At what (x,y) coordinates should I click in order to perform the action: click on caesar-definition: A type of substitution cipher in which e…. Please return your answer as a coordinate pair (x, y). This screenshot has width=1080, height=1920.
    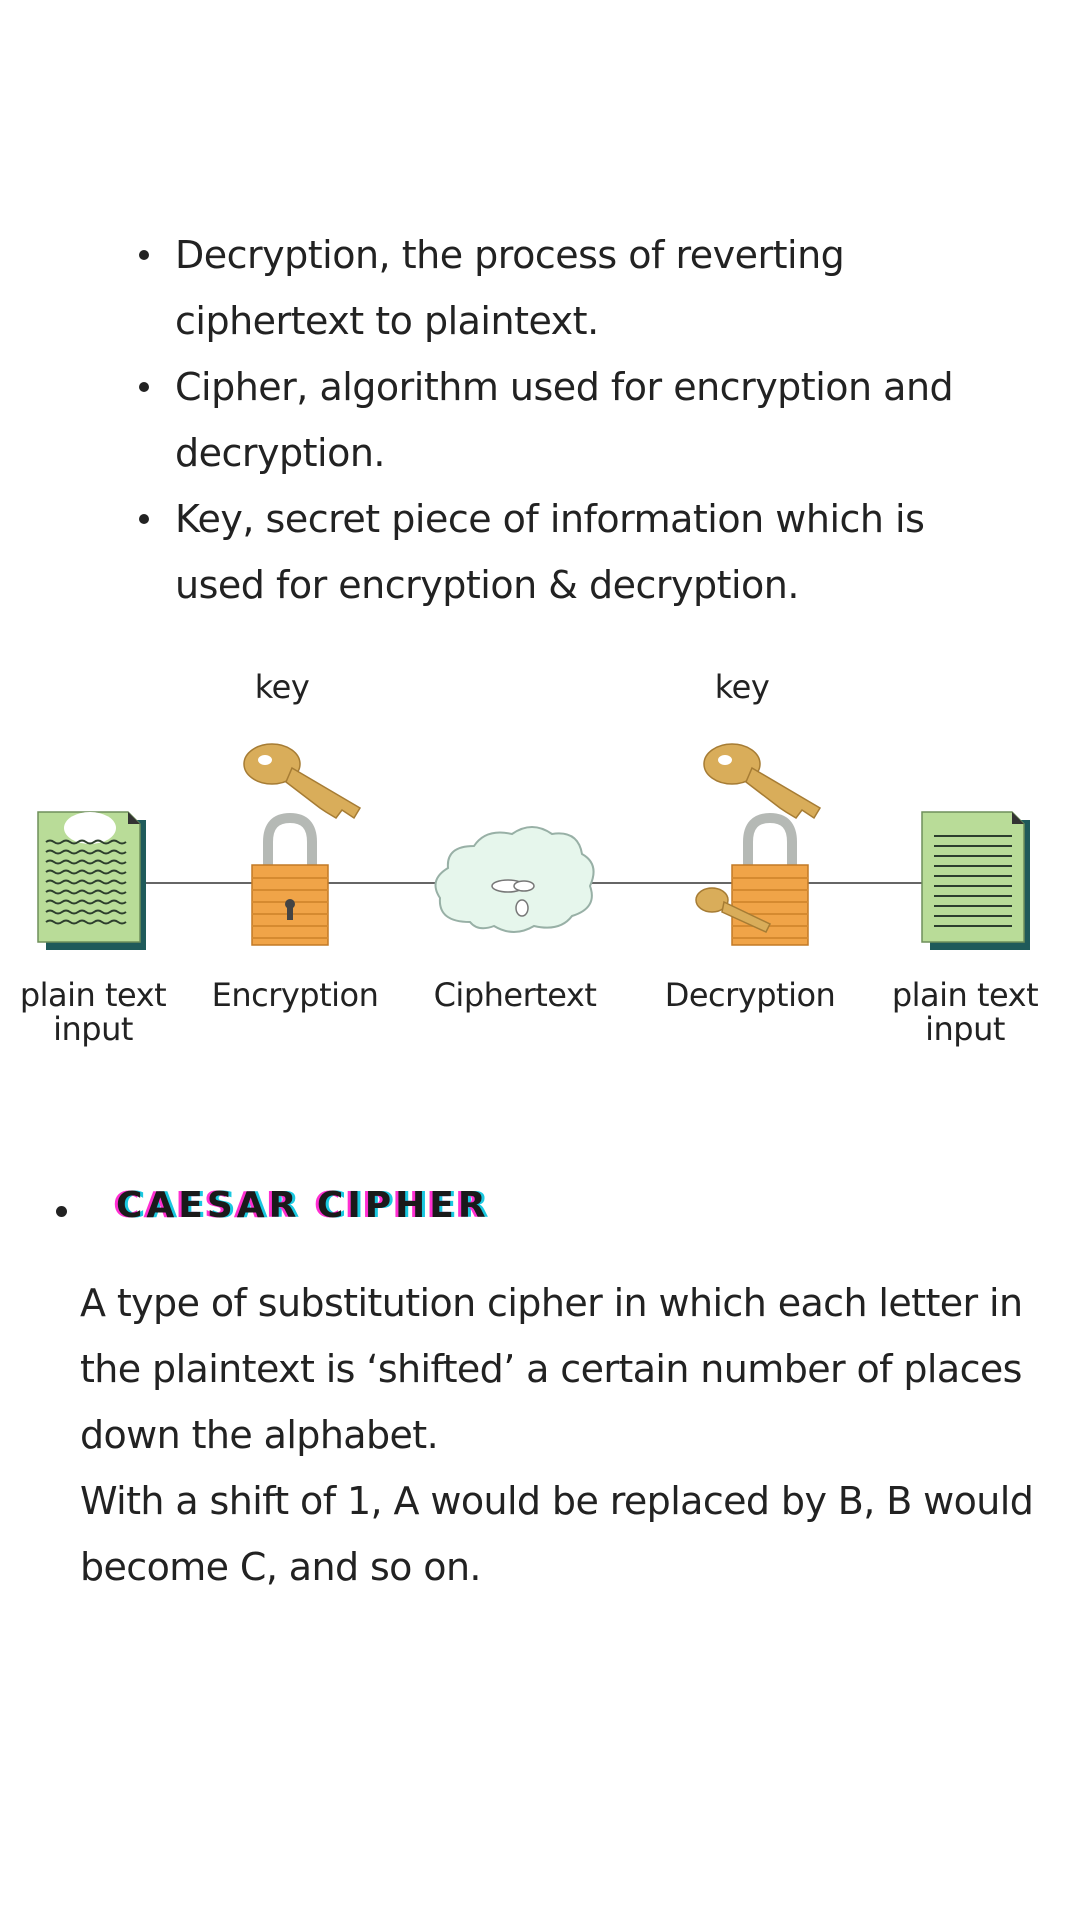
    Looking at the image, I should click on (551, 1369).